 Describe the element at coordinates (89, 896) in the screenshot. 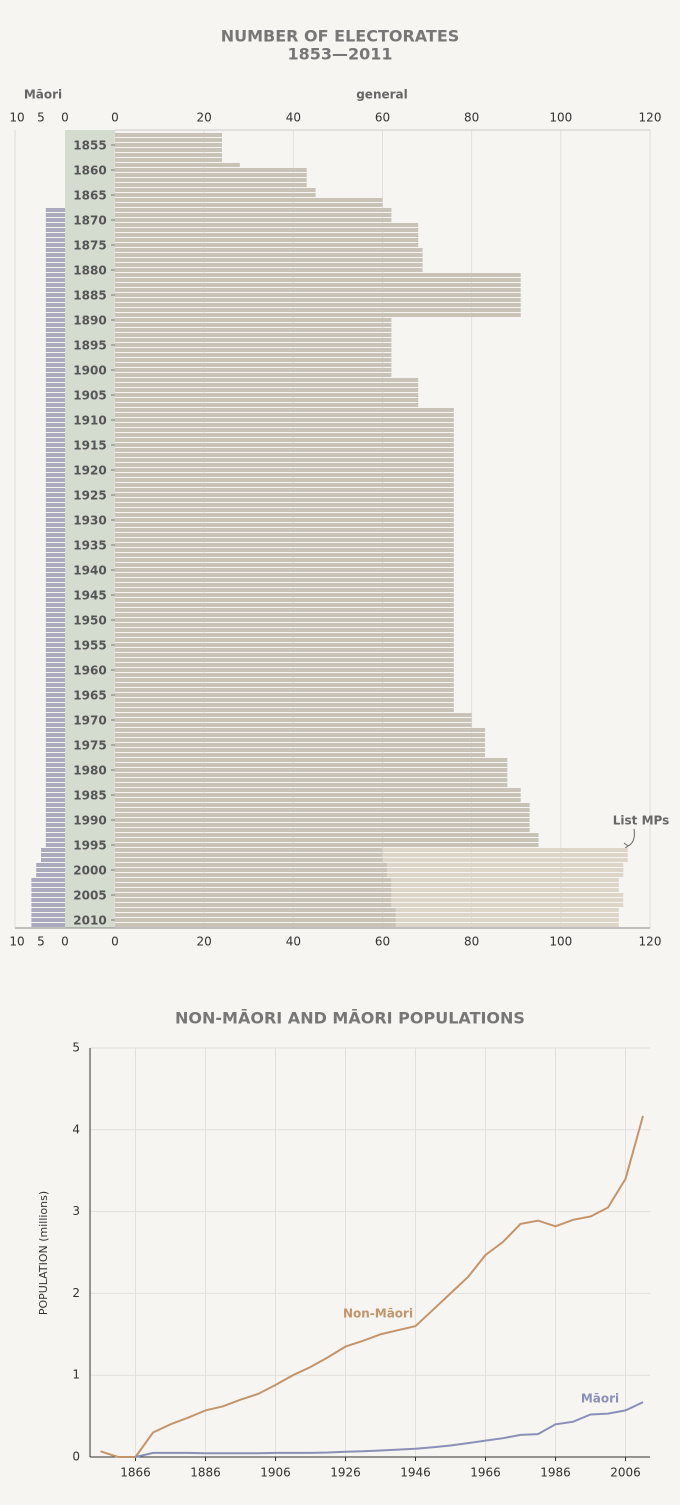

I see `year-tick-label: 2005` at that location.